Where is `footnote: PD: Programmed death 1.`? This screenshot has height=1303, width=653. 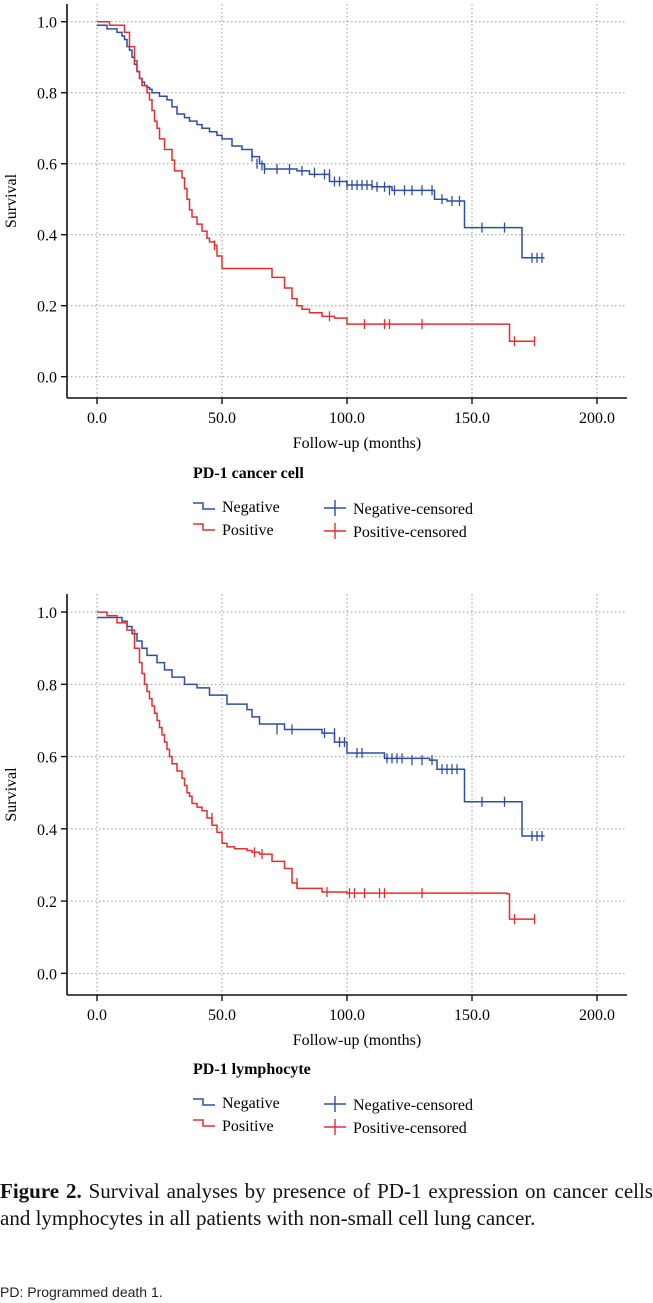 footnote: PD: Programmed death 1. is located at coordinates (81, 1292).